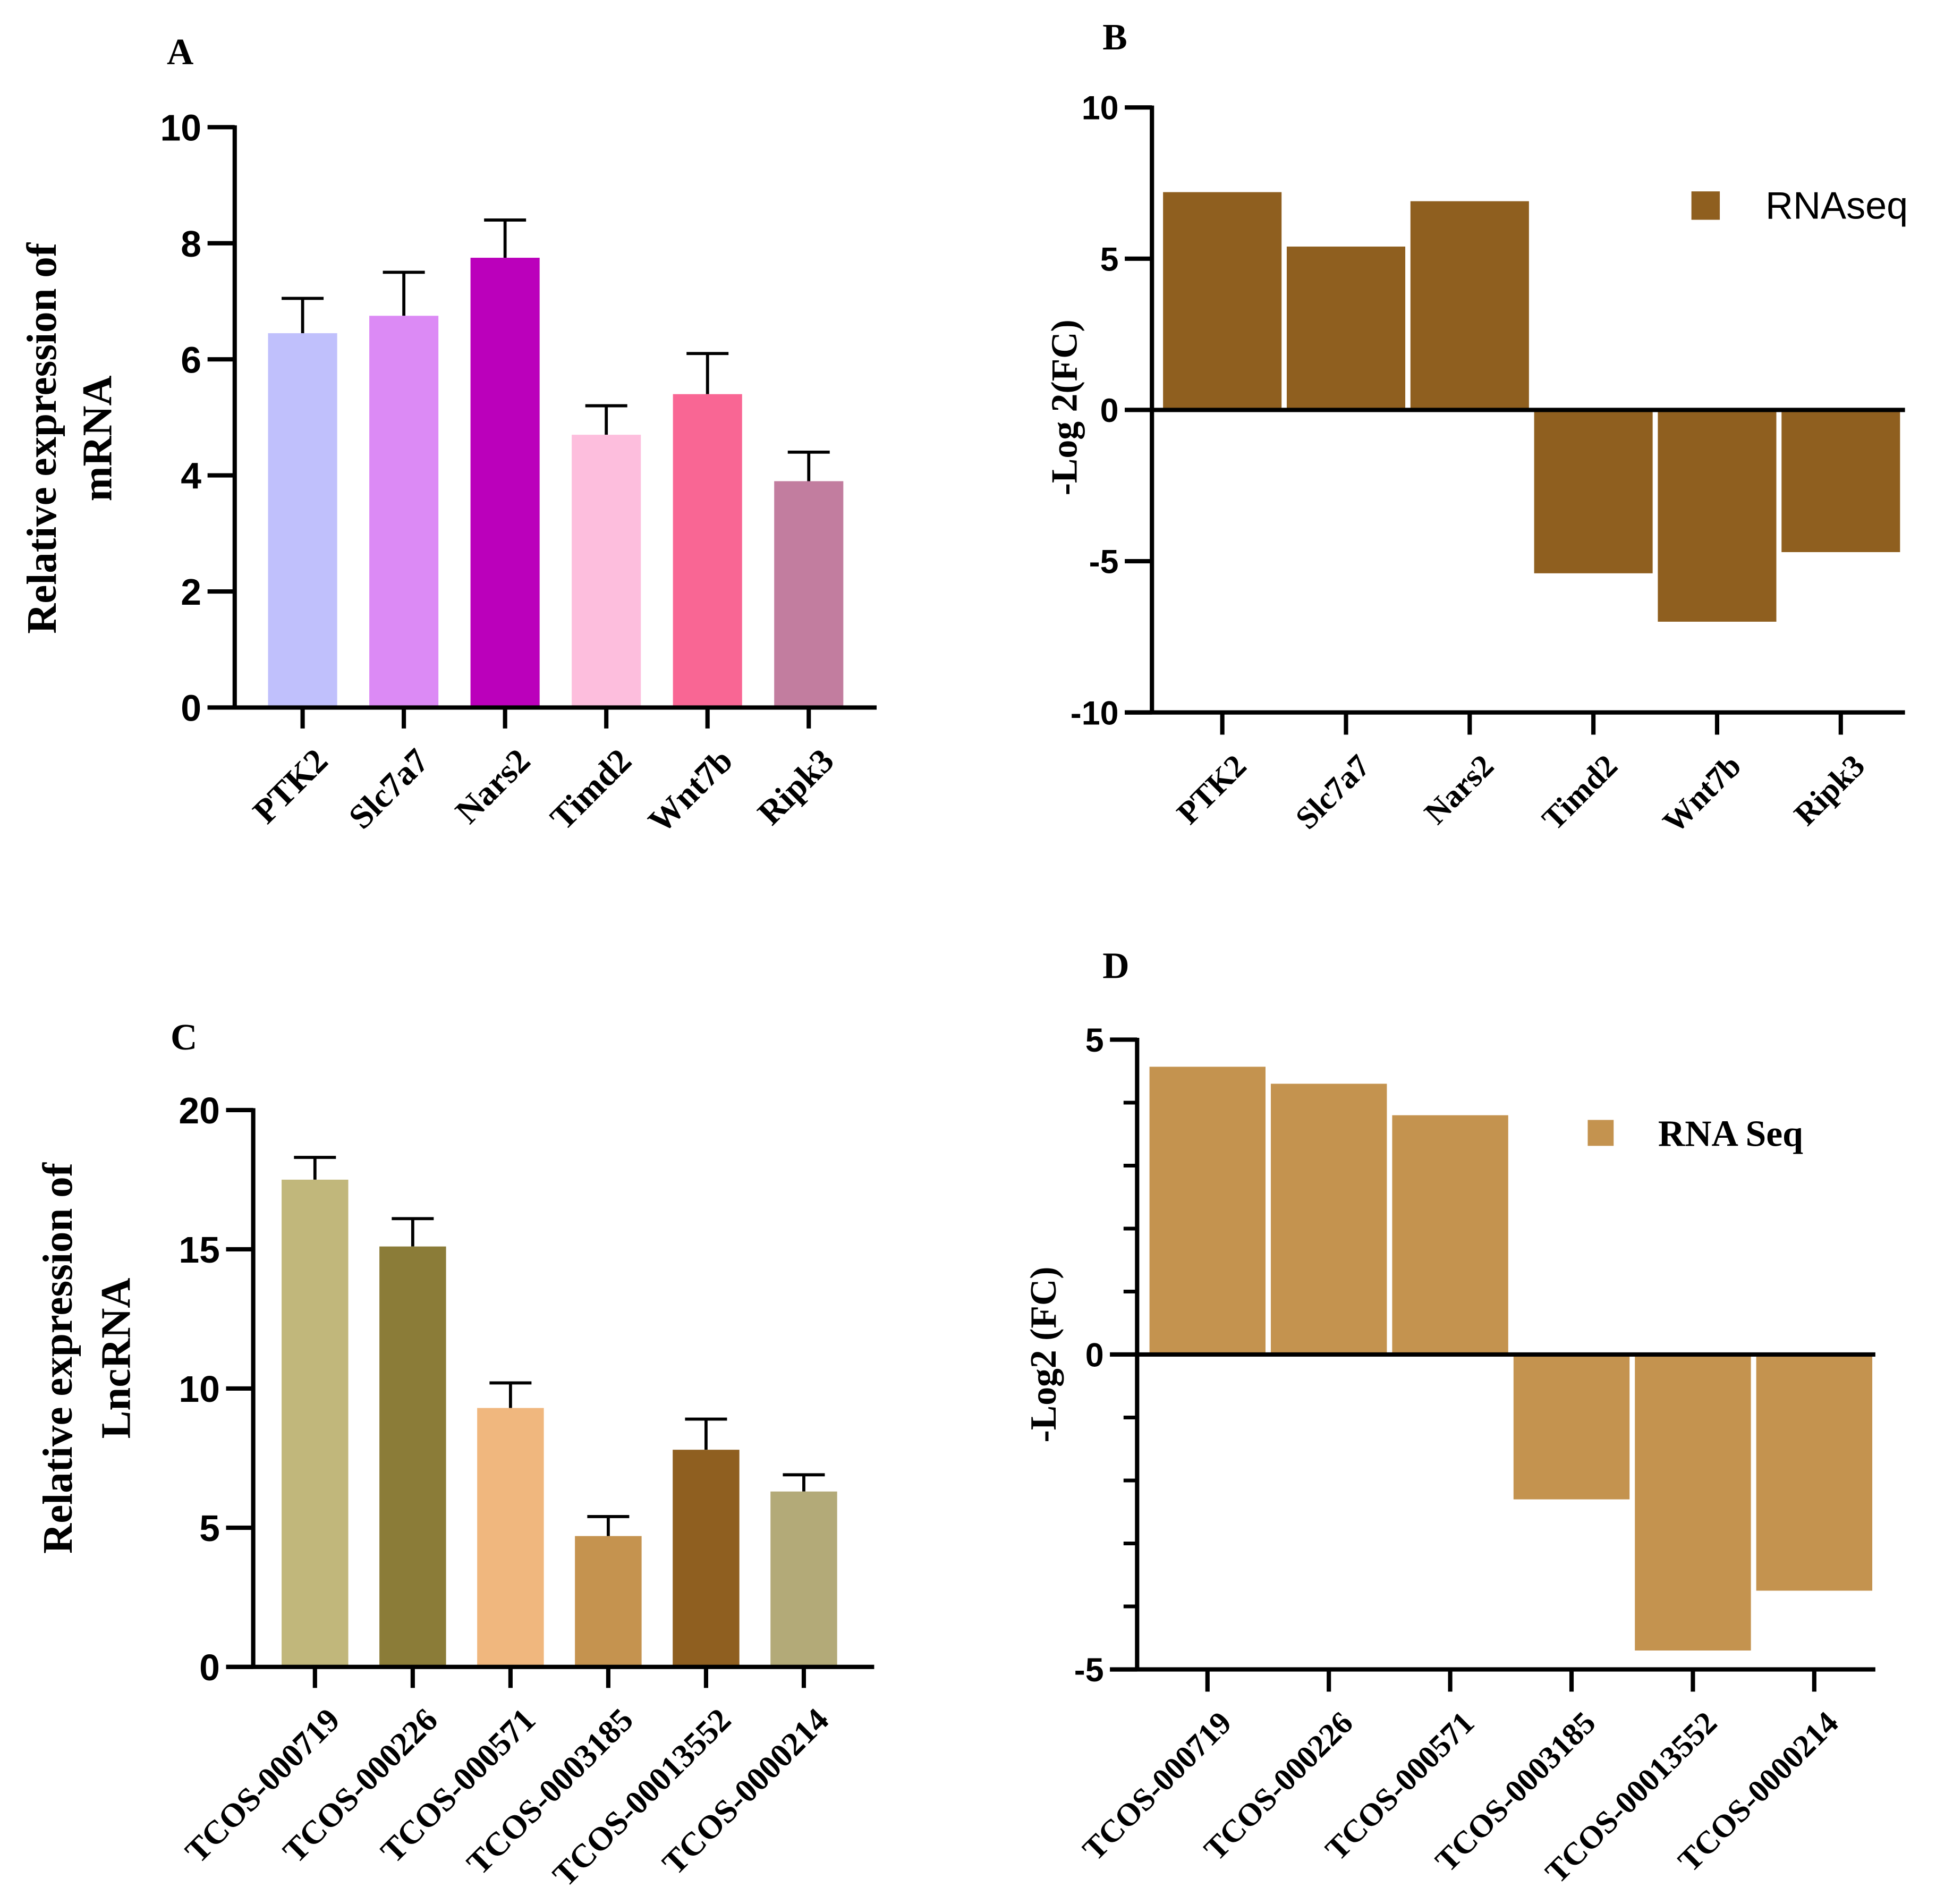 The width and height of the screenshot is (1936, 1904). I want to click on panel-letter: D, so click(1115, 966).